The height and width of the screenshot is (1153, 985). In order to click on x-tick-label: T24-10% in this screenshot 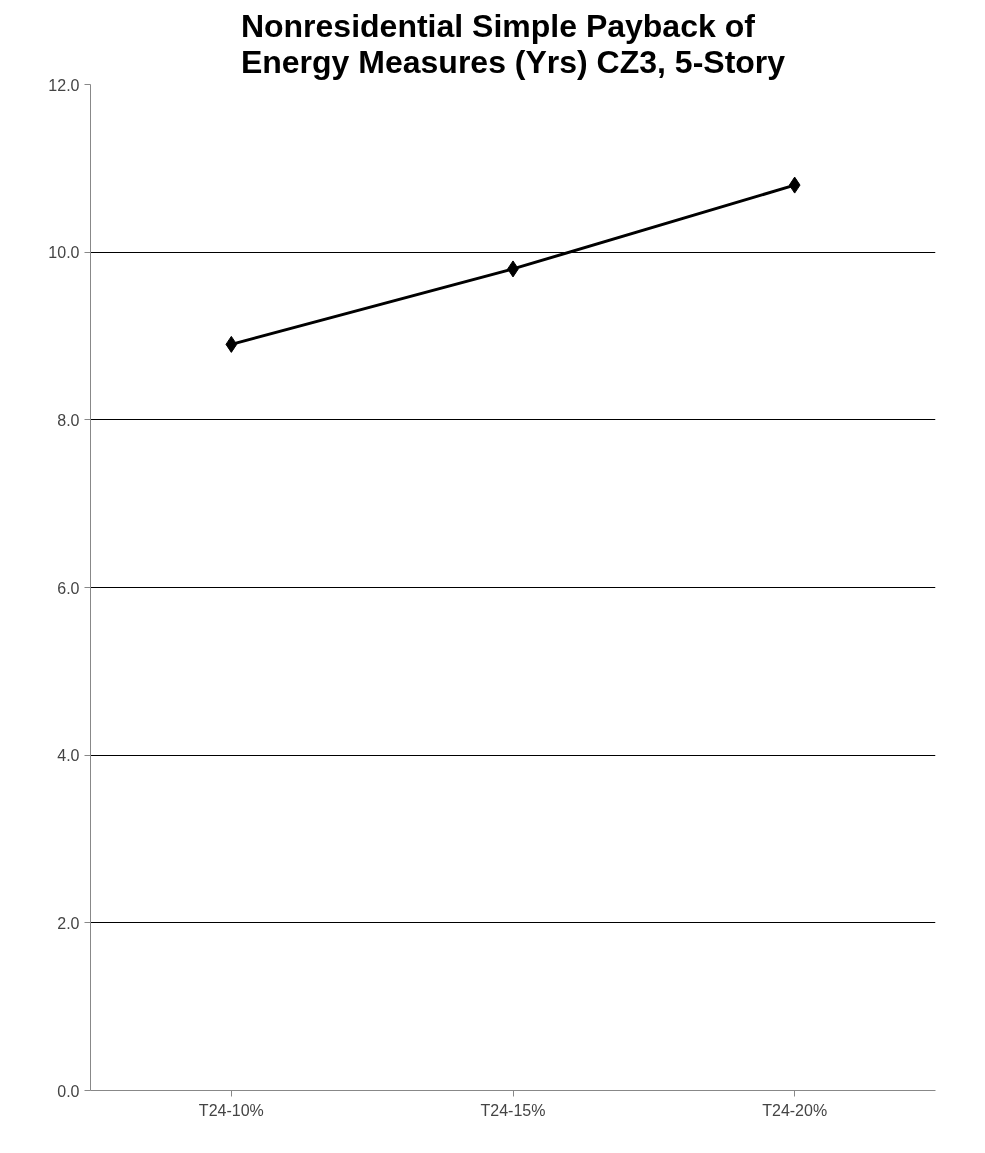, I will do `click(231, 1110)`.